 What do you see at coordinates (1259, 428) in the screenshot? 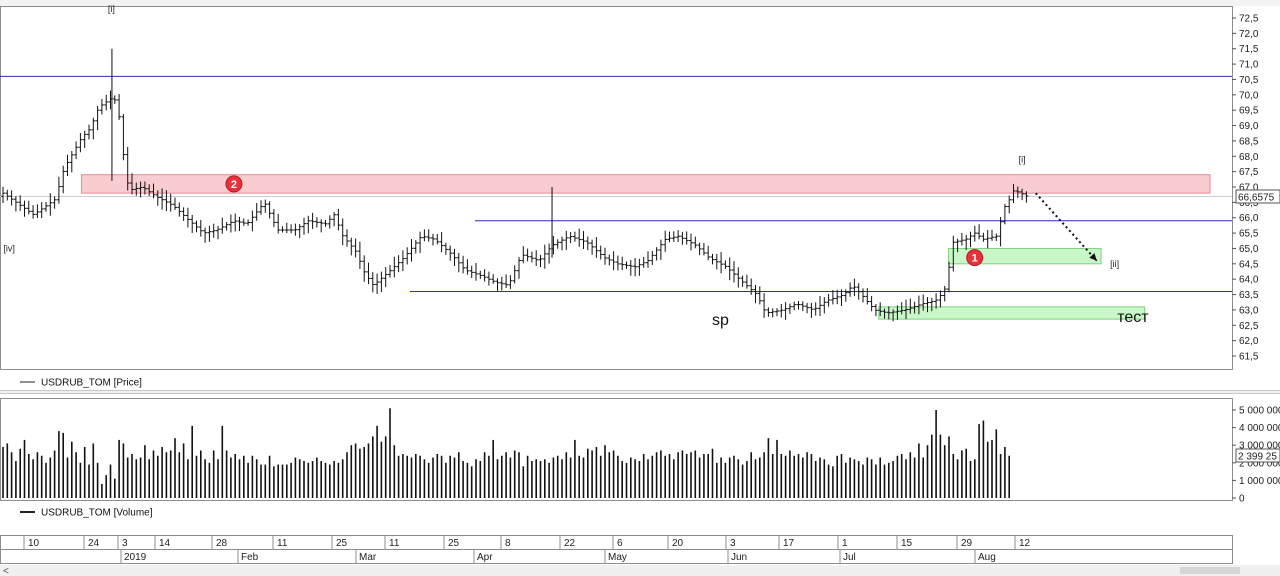
I see `volume-tick-label: 4 000 000` at bounding box center [1259, 428].